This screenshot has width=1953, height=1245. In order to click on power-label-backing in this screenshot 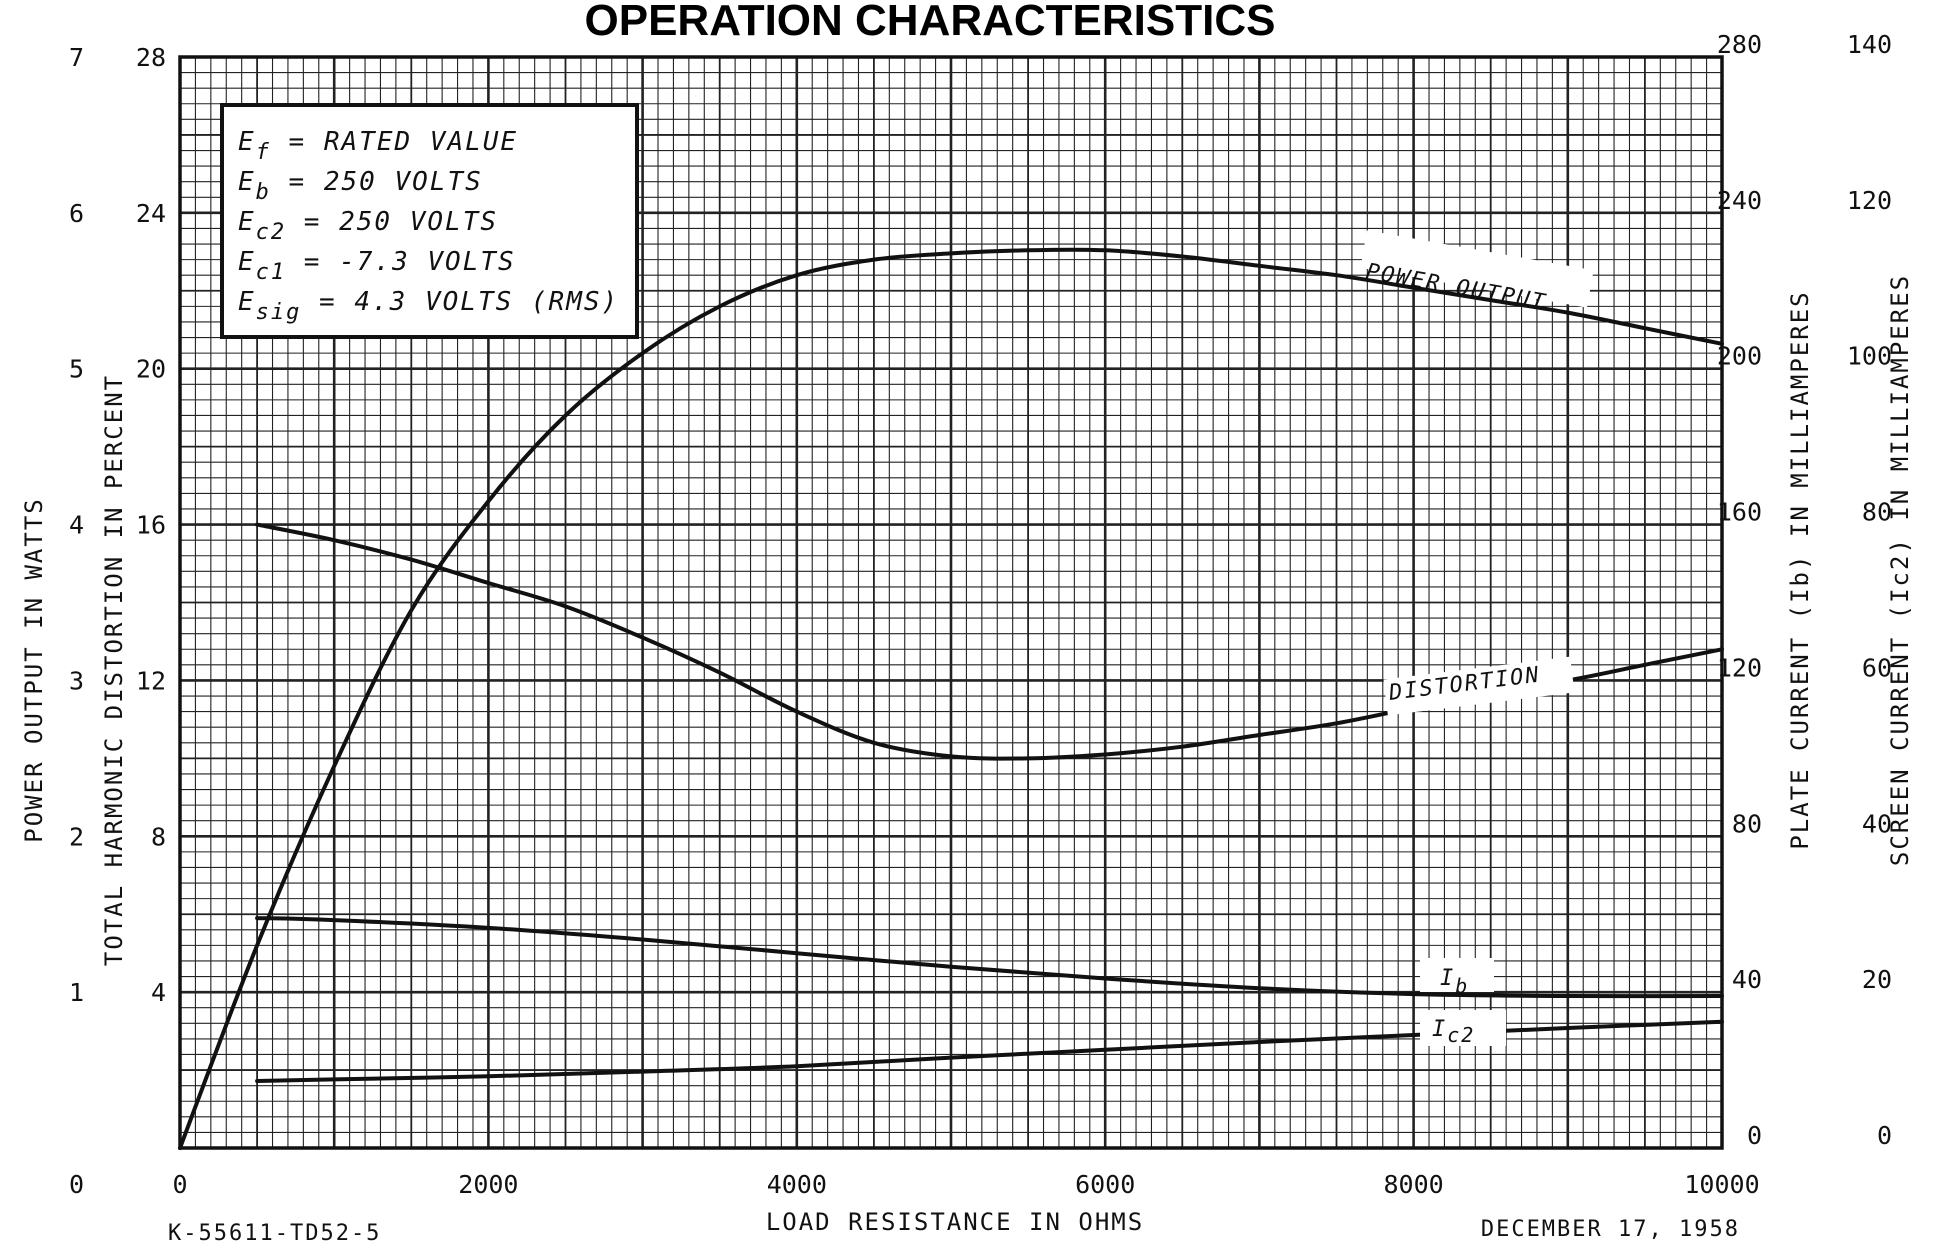, I will do `click(1477, 269)`.